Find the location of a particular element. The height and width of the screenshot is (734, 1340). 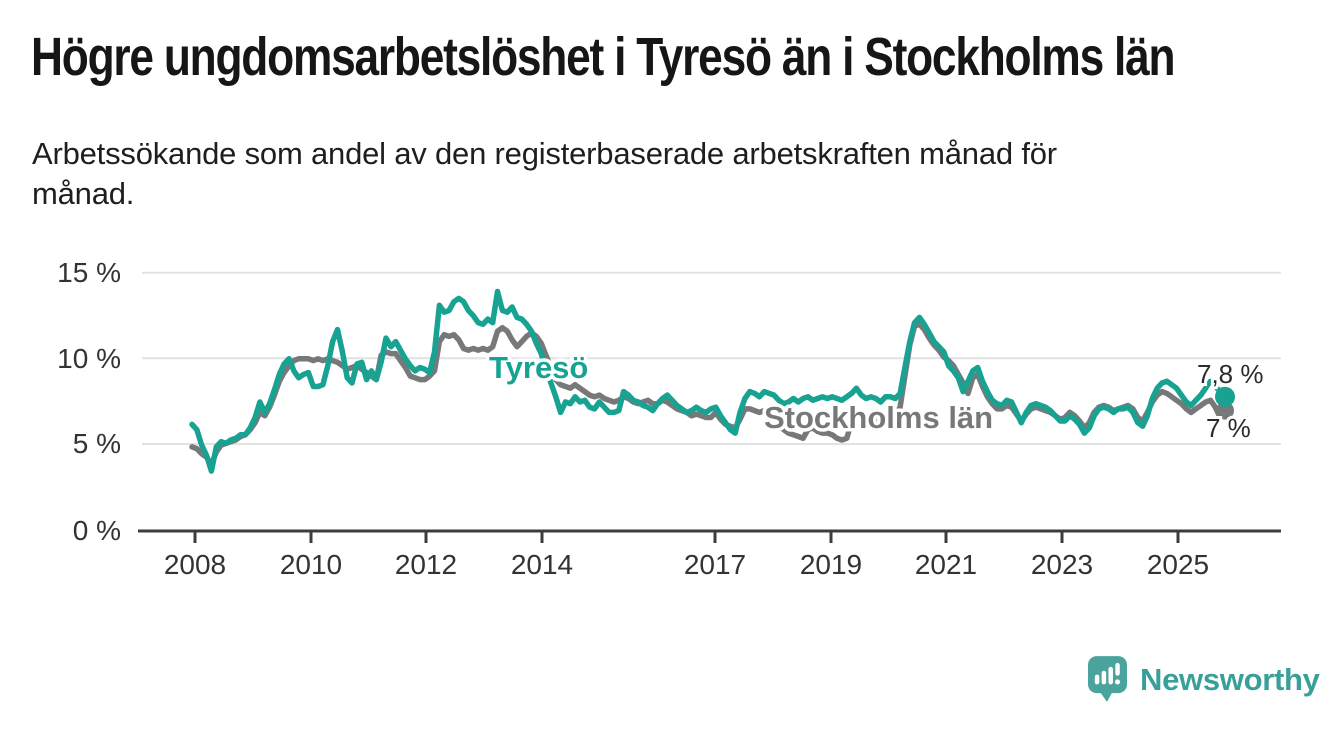

x-tick-label-2008: 2008 is located at coordinates (195, 564).